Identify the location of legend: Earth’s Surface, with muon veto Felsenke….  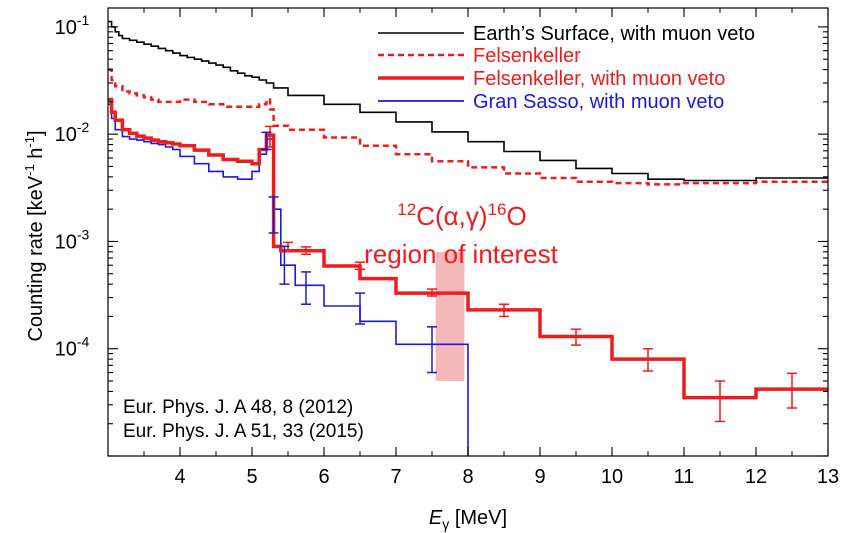
(566, 68).